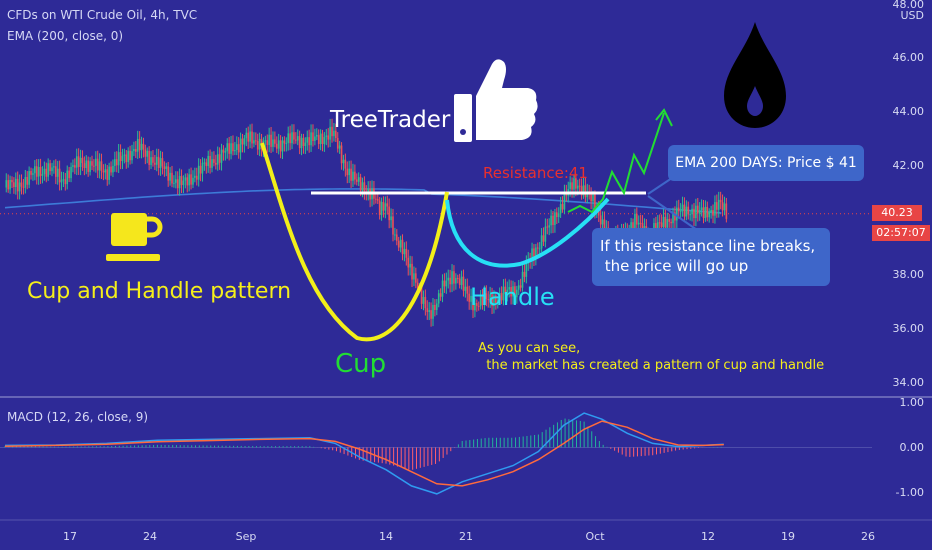  What do you see at coordinates (908, 274) in the screenshot?
I see `price-tick-label: 38.00` at bounding box center [908, 274].